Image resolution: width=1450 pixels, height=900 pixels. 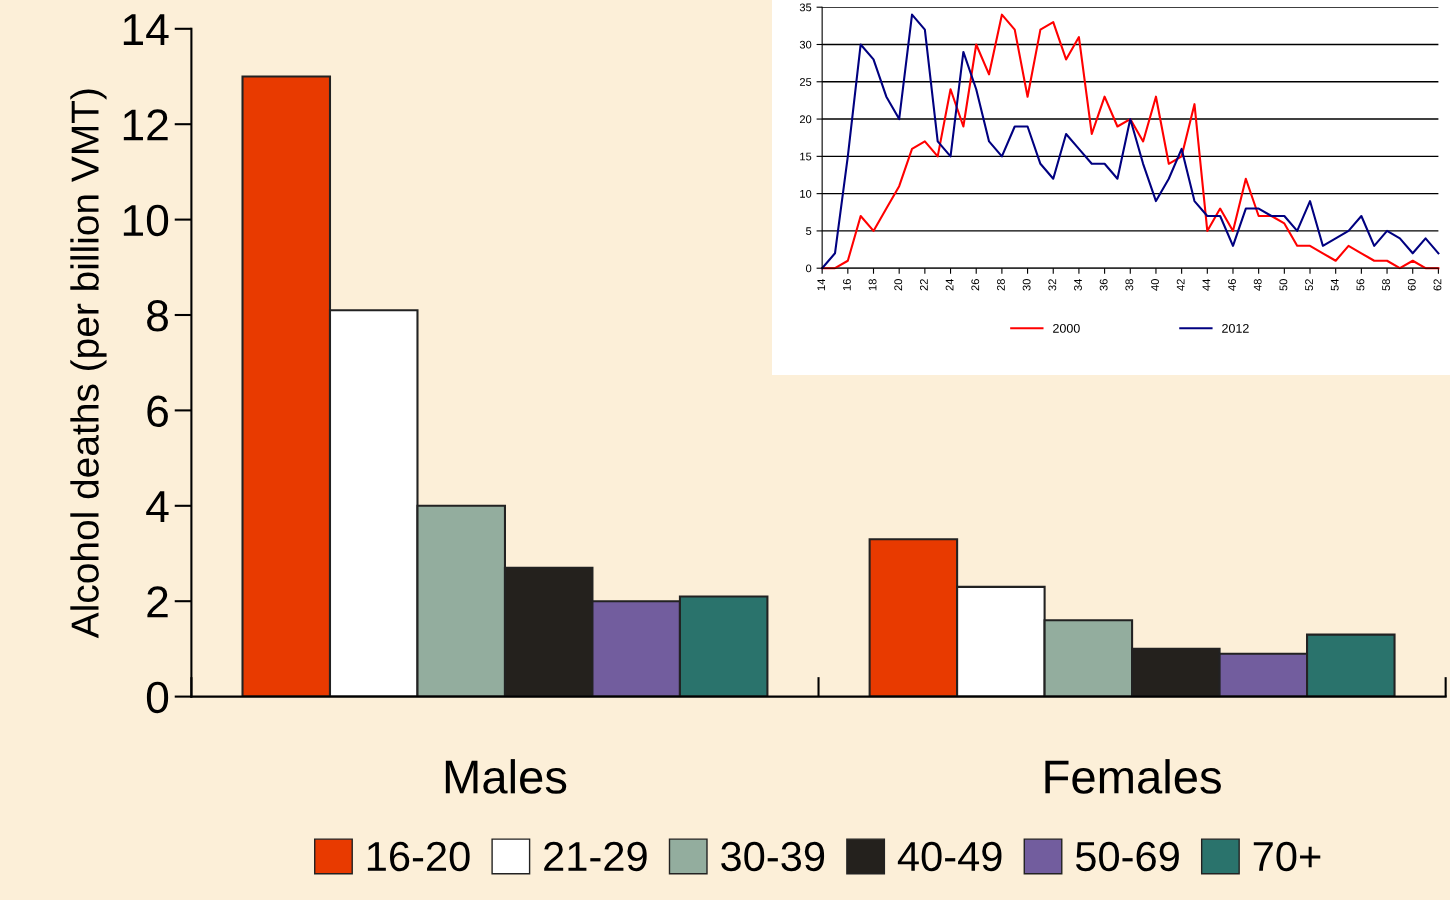 What do you see at coordinates (1001, 285) in the screenshot?
I see `x-tick-label: 28` at bounding box center [1001, 285].